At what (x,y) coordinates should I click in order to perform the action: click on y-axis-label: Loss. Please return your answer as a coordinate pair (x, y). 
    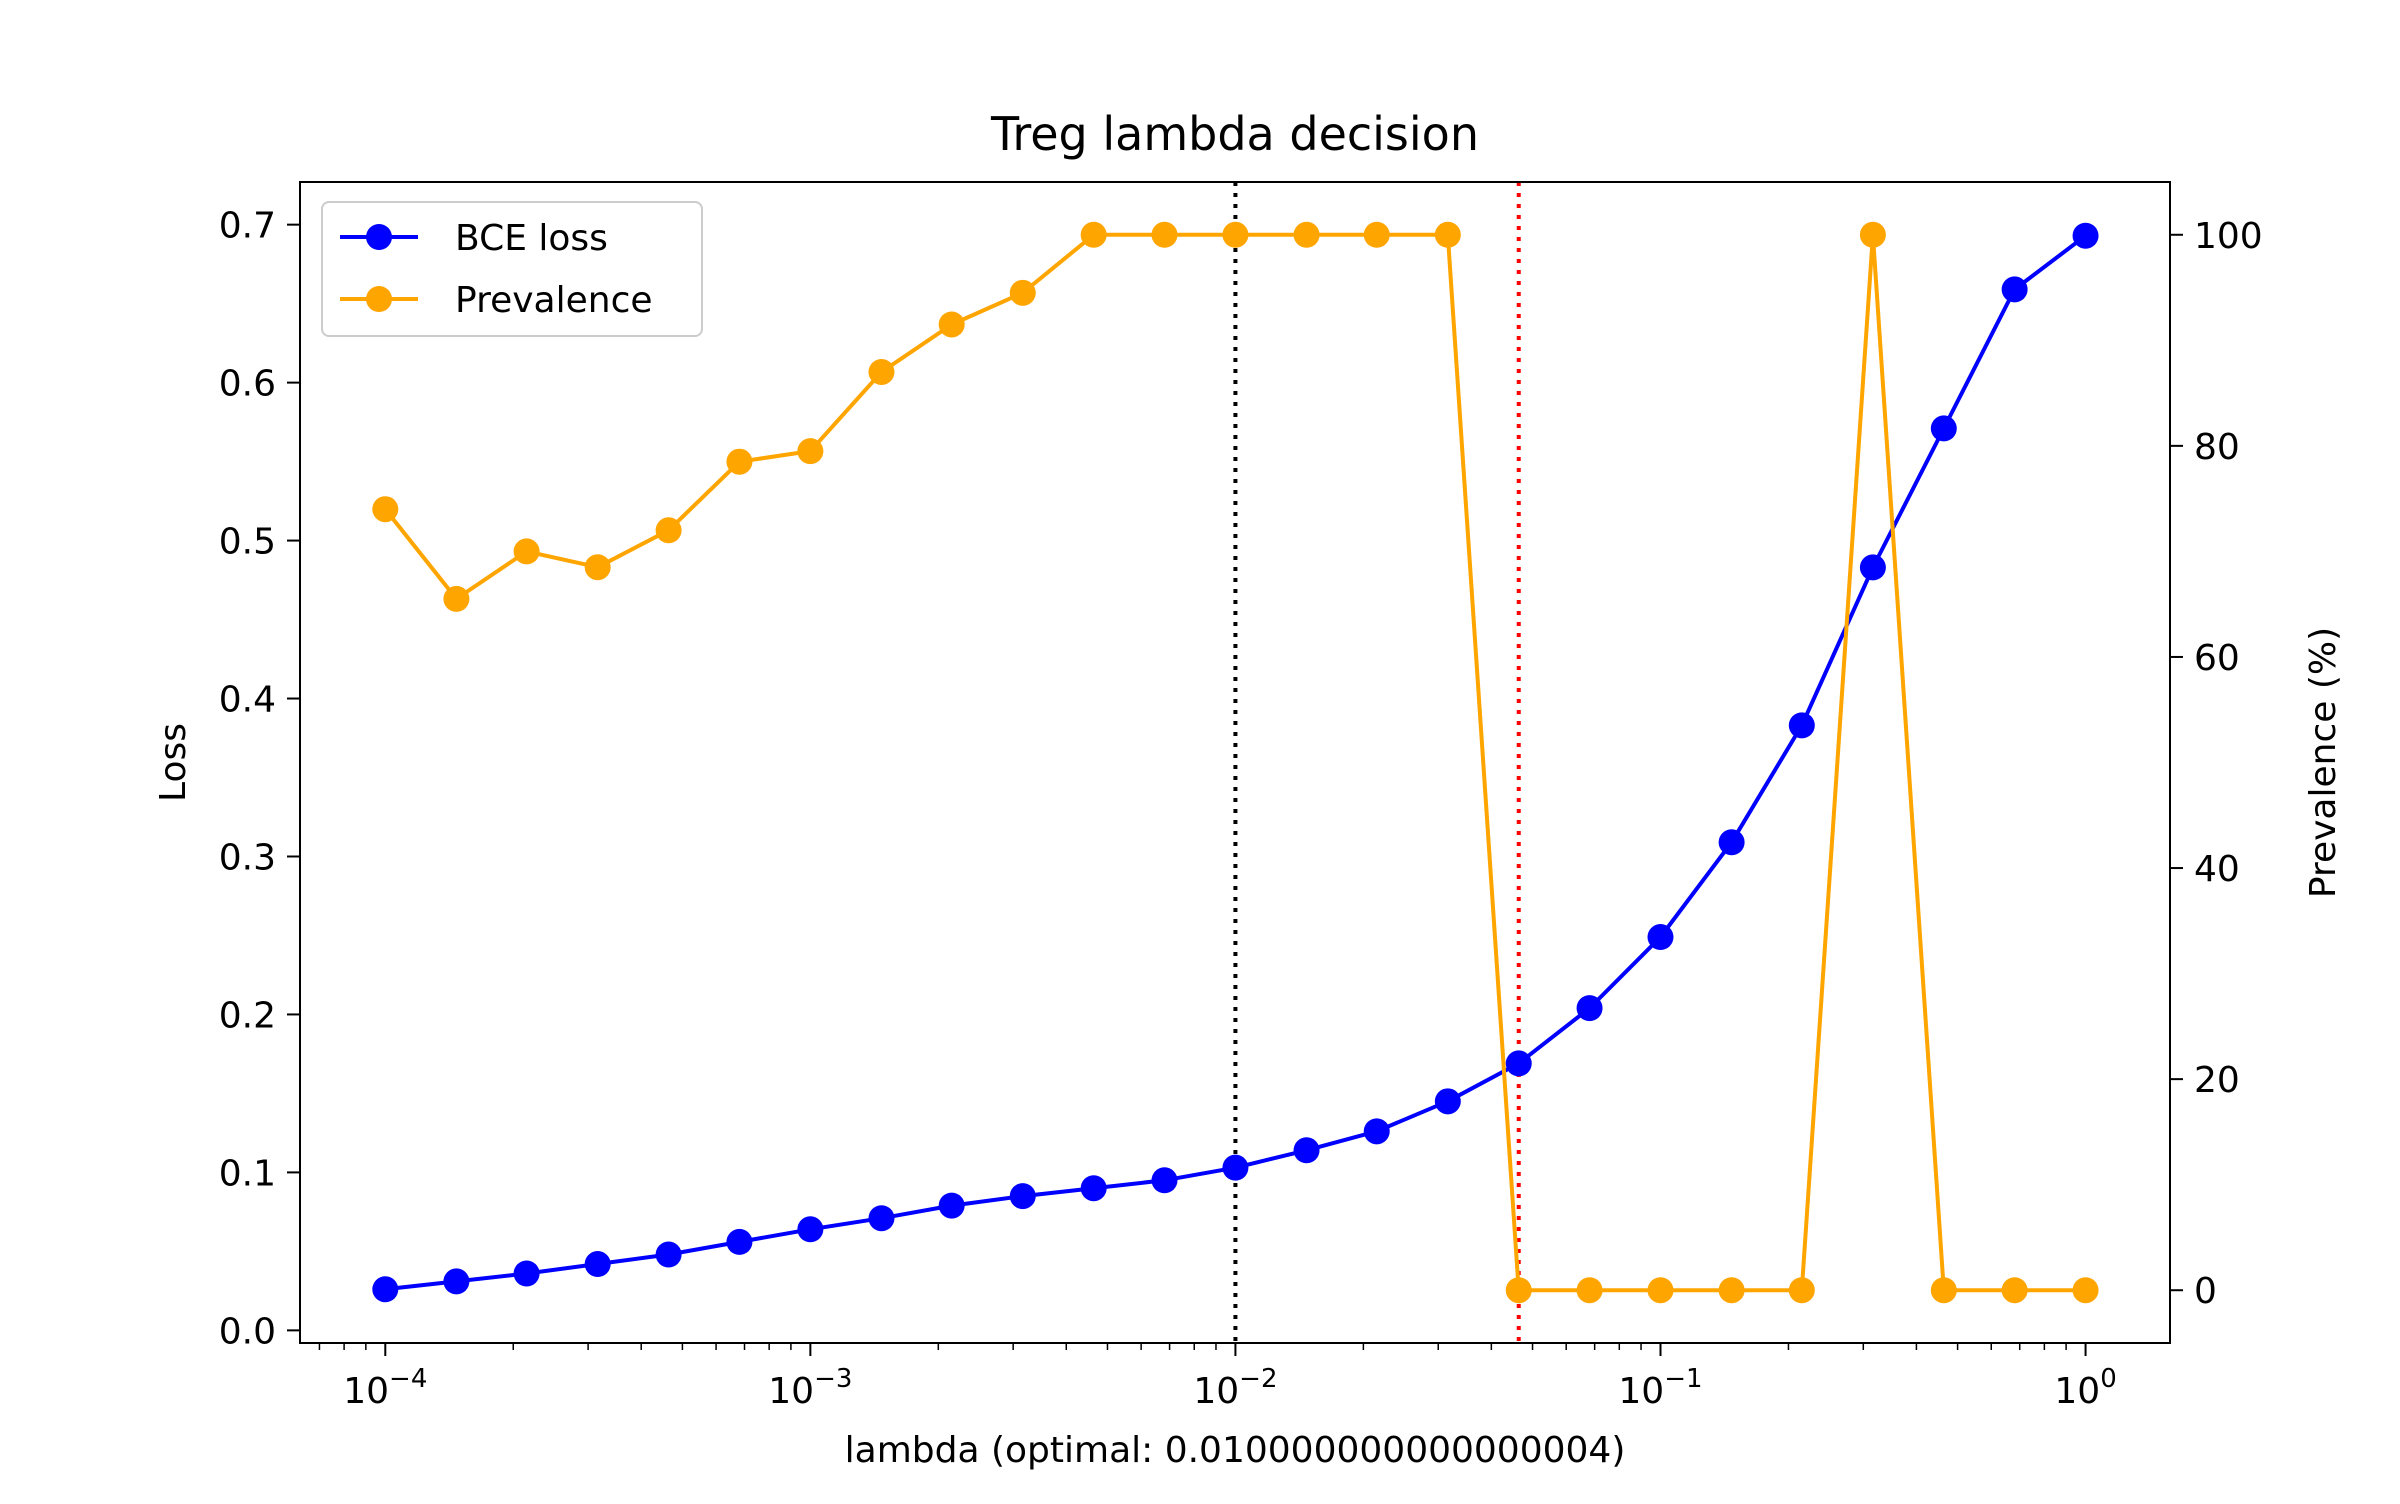
    Looking at the image, I should click on (173, 762).